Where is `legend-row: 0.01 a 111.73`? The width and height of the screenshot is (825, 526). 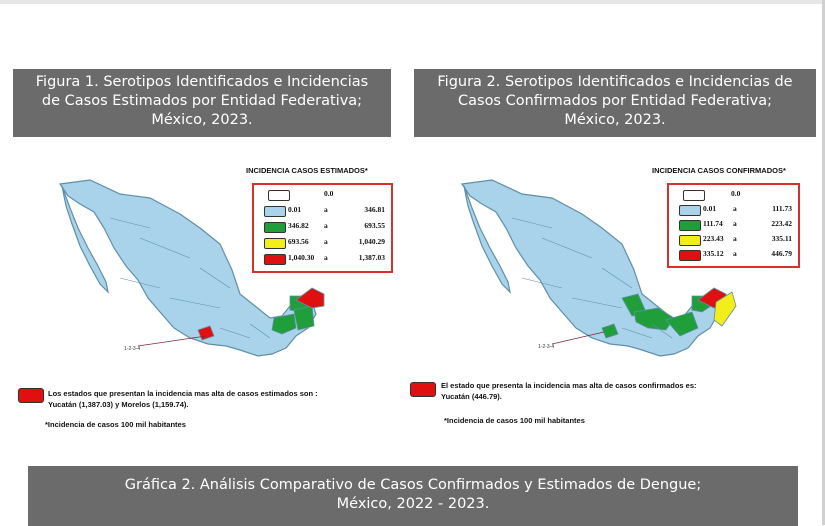 legend-row: 0.01 a 111.73 is located at coordinates (733, 210).